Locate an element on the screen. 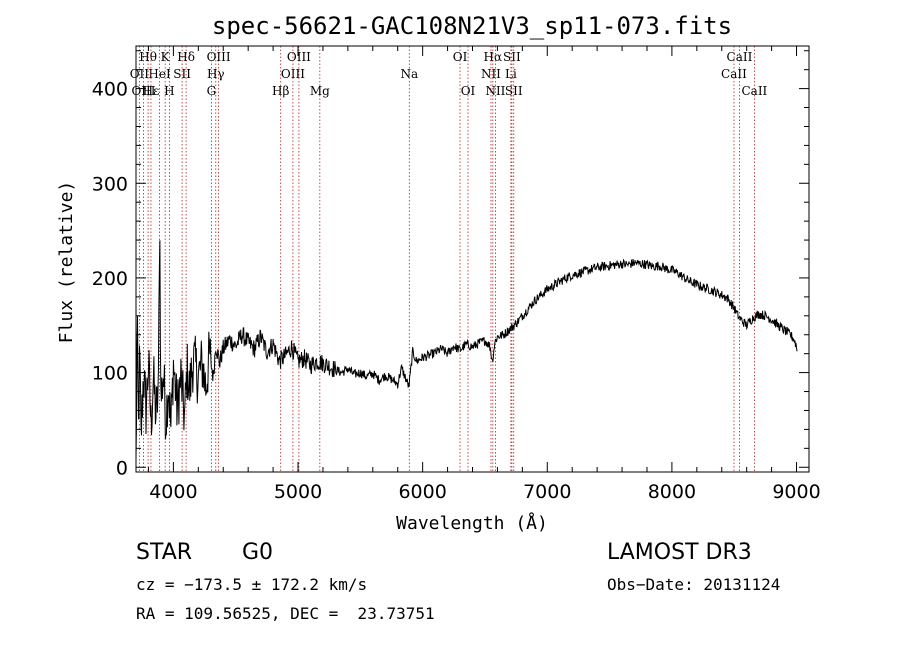  line-label-23: NII is located at coordinates (495, 91).